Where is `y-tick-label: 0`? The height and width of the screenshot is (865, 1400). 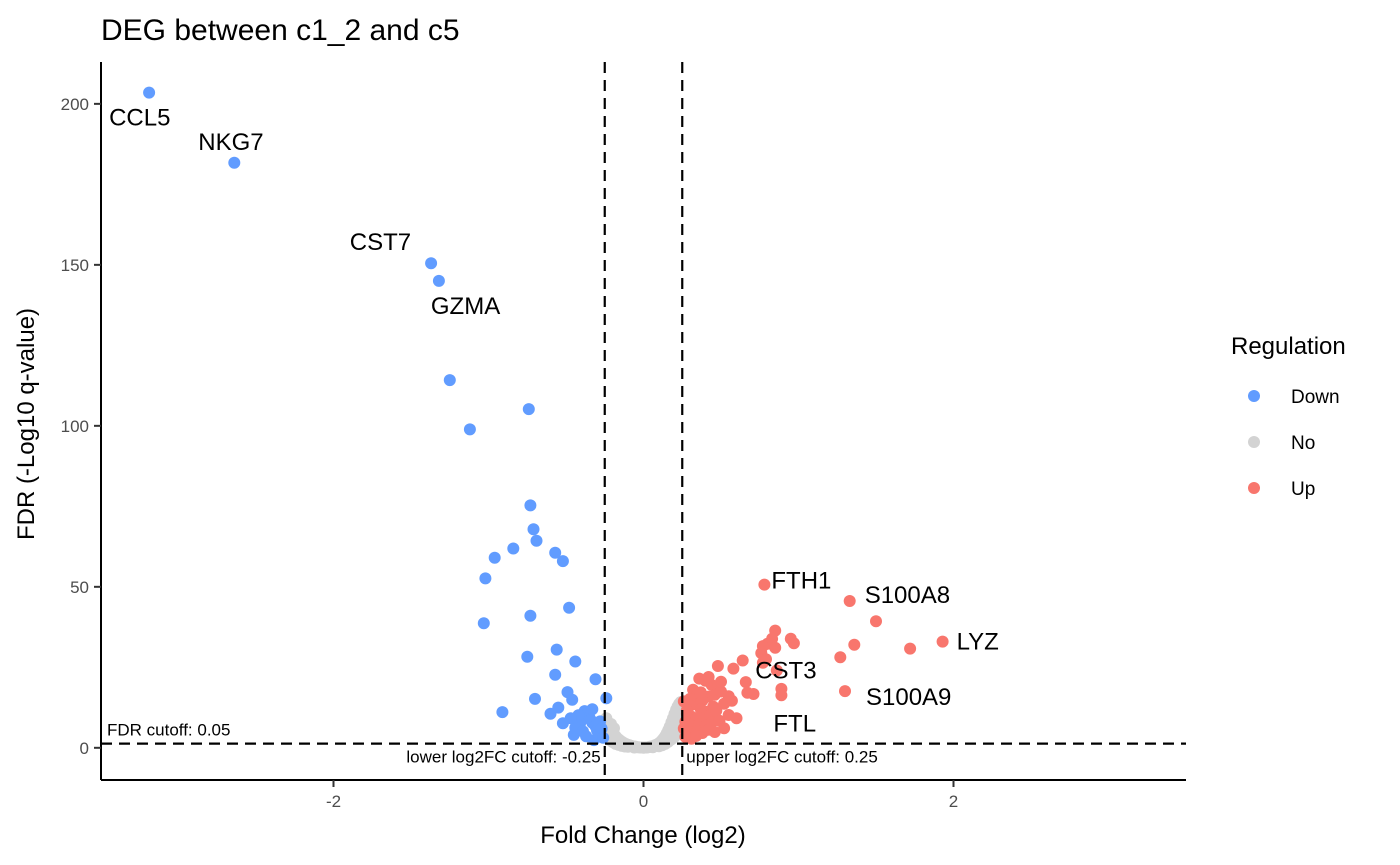
y-tick-label: 0 is located at coordinates (84, 748).